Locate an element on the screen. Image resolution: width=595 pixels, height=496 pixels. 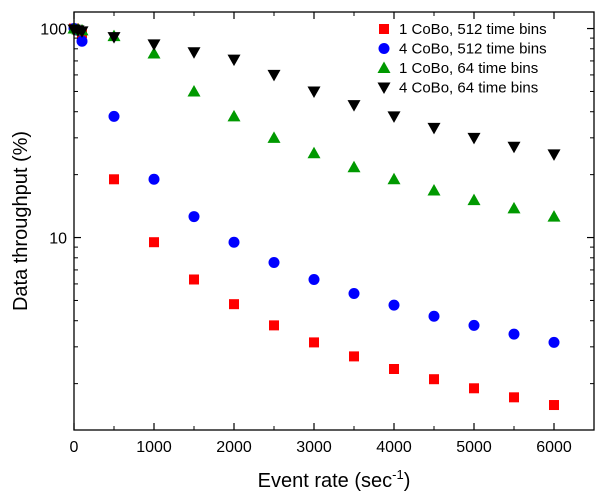
legend-entry: 4 CoBo, 64 time bins is located at coordinates (468, 88).